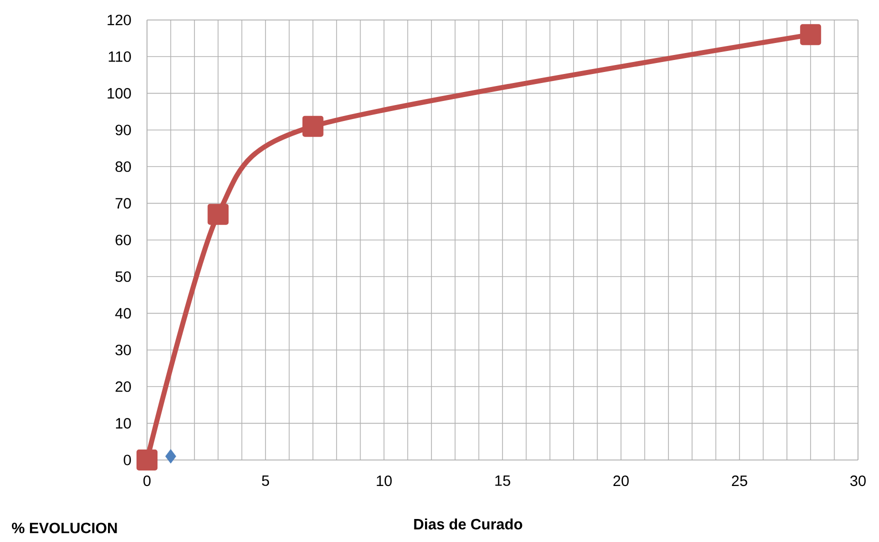 The height and width of the screenshot is (542, 879). What do you see at coordinates (621, 481) in the screenshot?
I see `x-tick-label: 20` at bounding box center [621, 481].